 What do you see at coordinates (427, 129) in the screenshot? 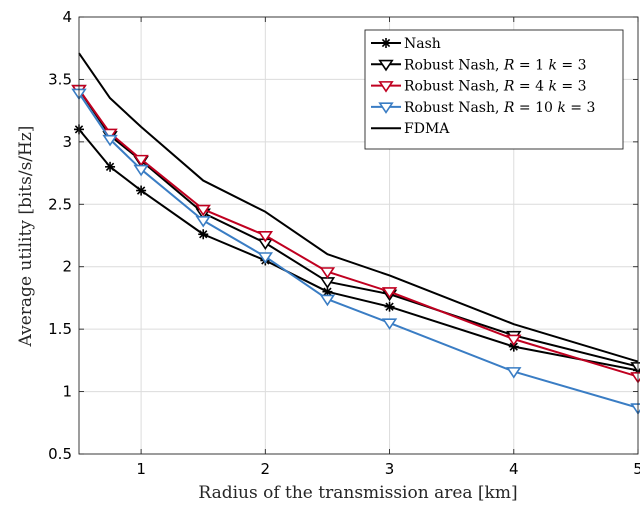
I see `legend-label: FDMA` at bounding box center [427, 129].